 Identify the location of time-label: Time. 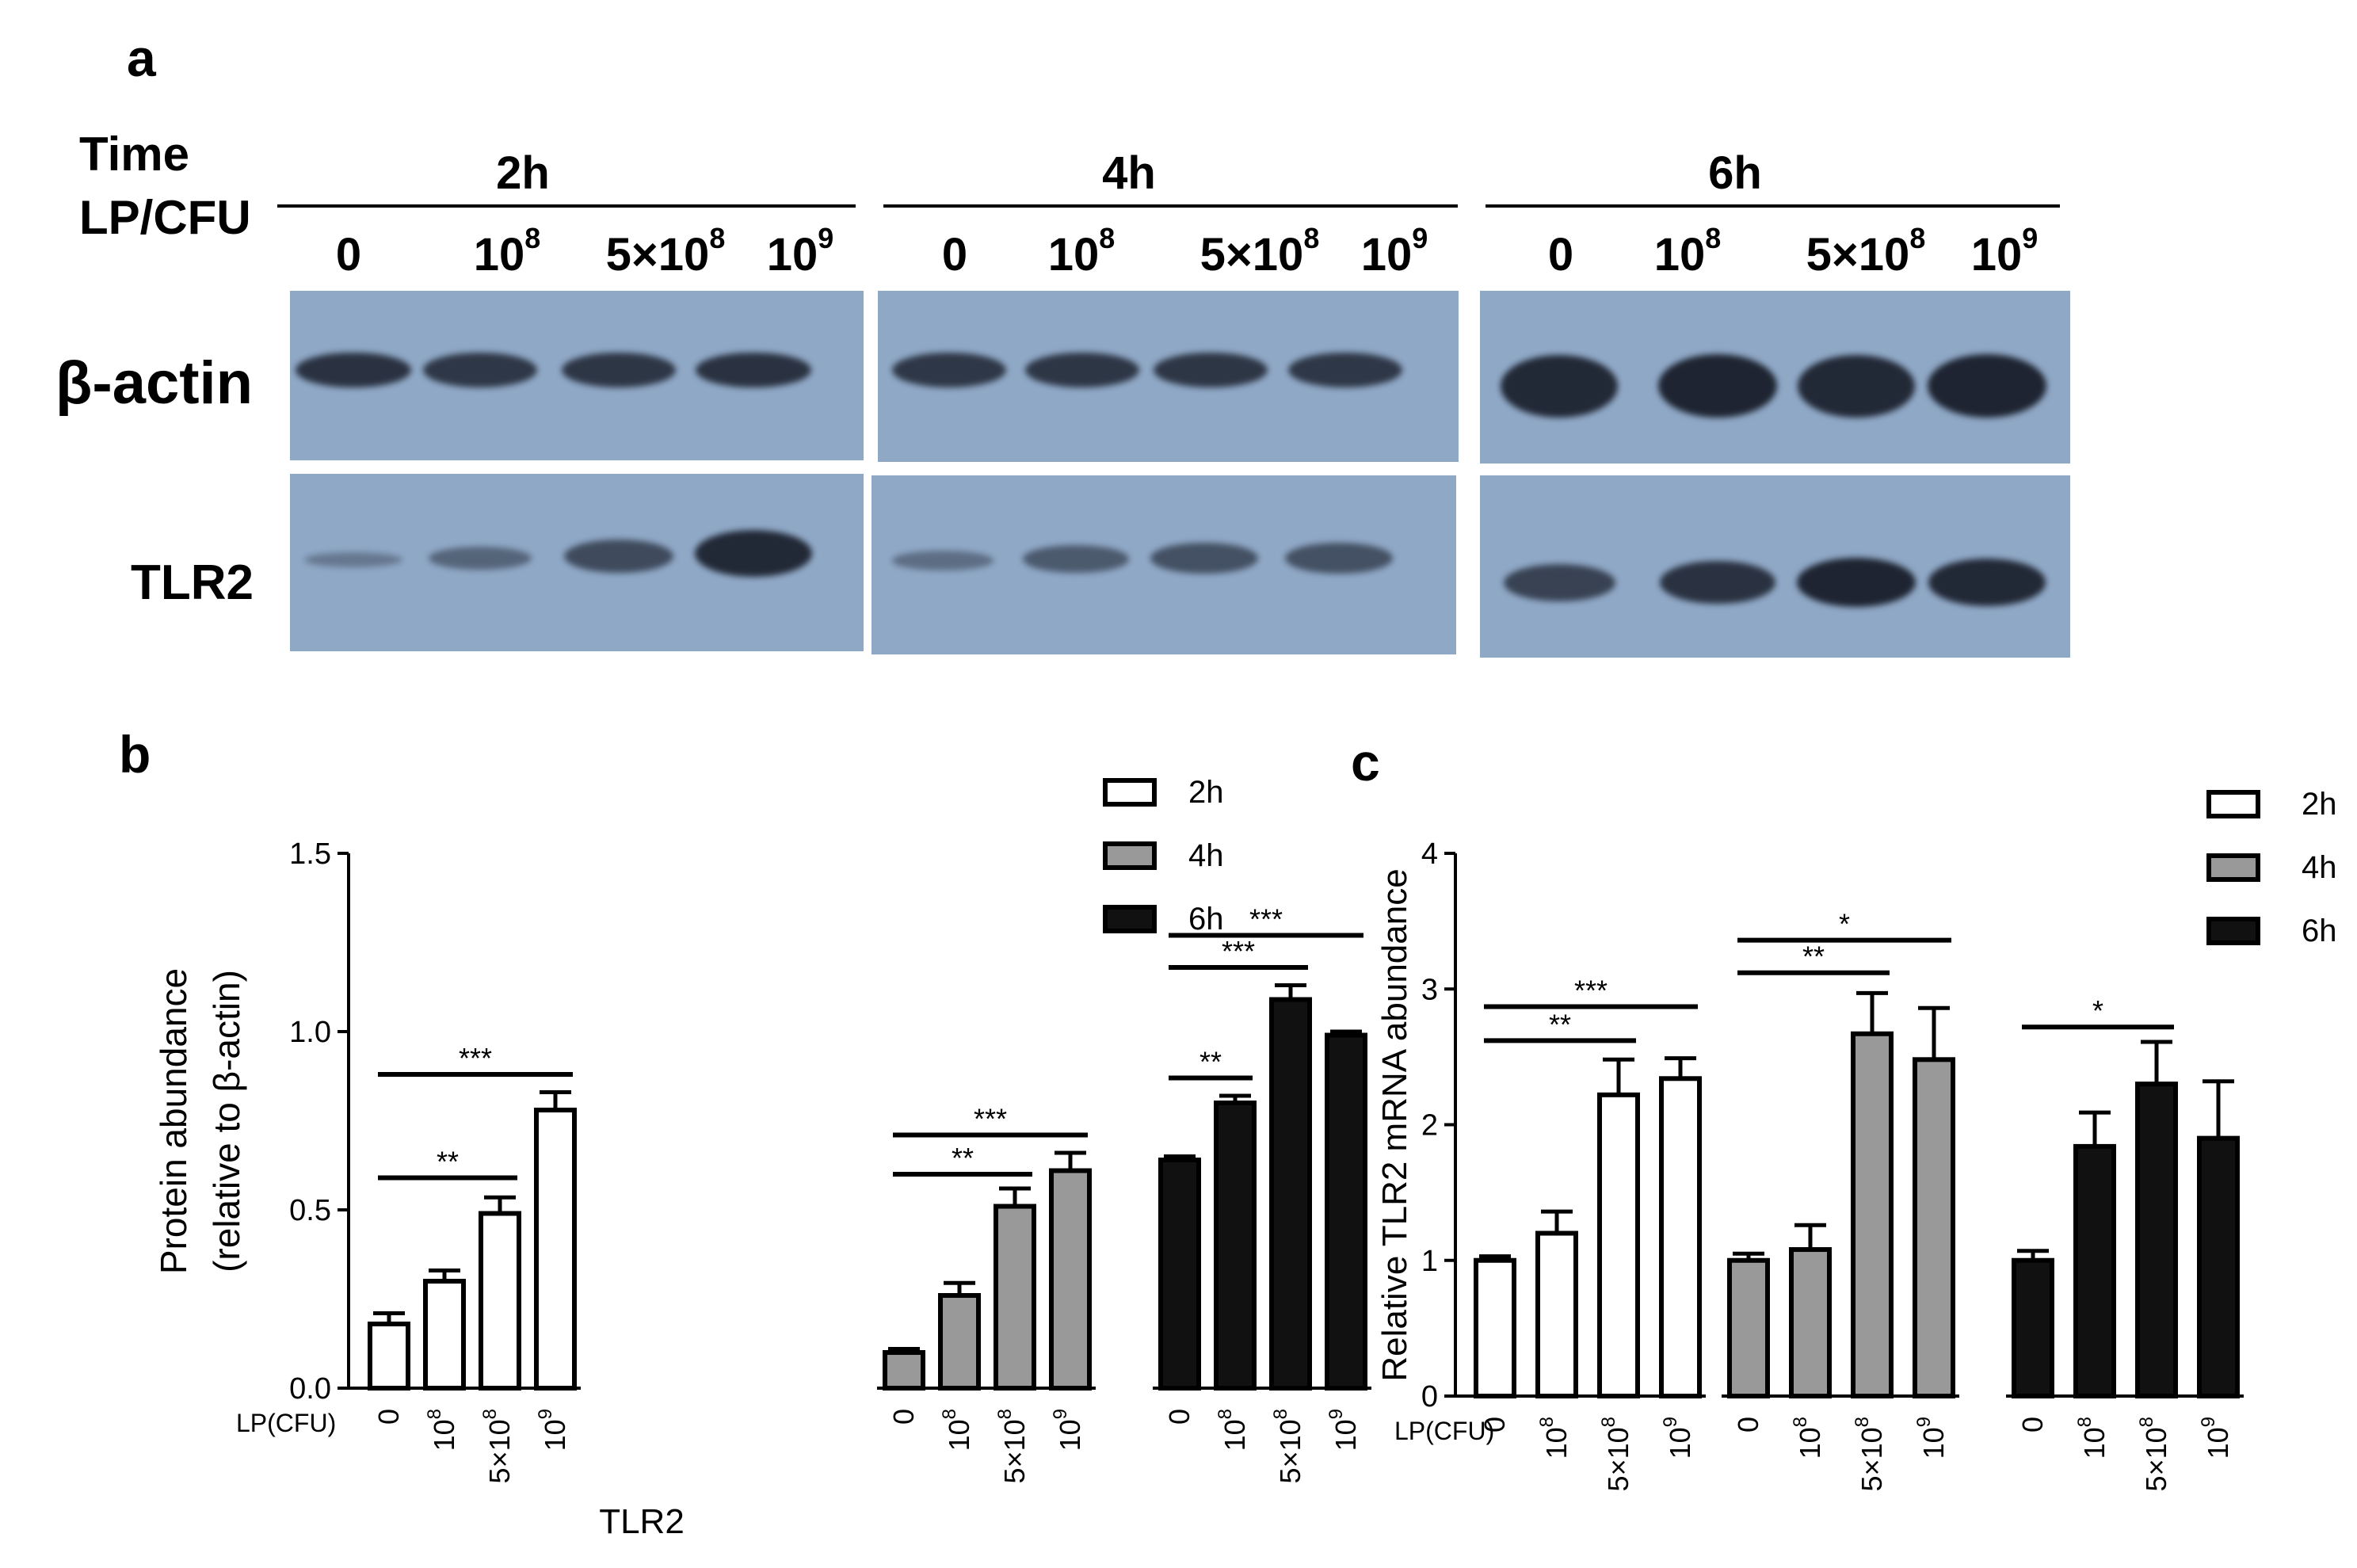
(134, 154).